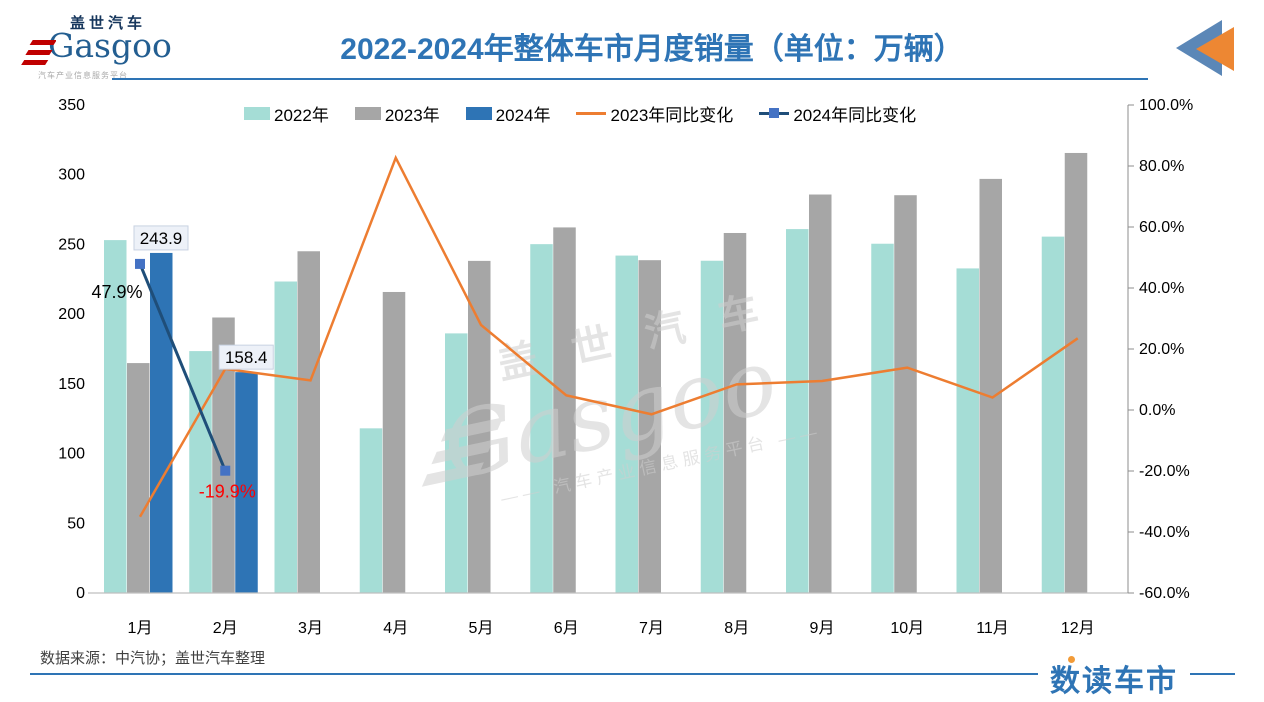 The height and width of the screenshot is (702, 1264). I want to click on gasgoo-logo: 盖世汽车 Gasgoo 汽车产业信息服务平台, so click(104, 48).